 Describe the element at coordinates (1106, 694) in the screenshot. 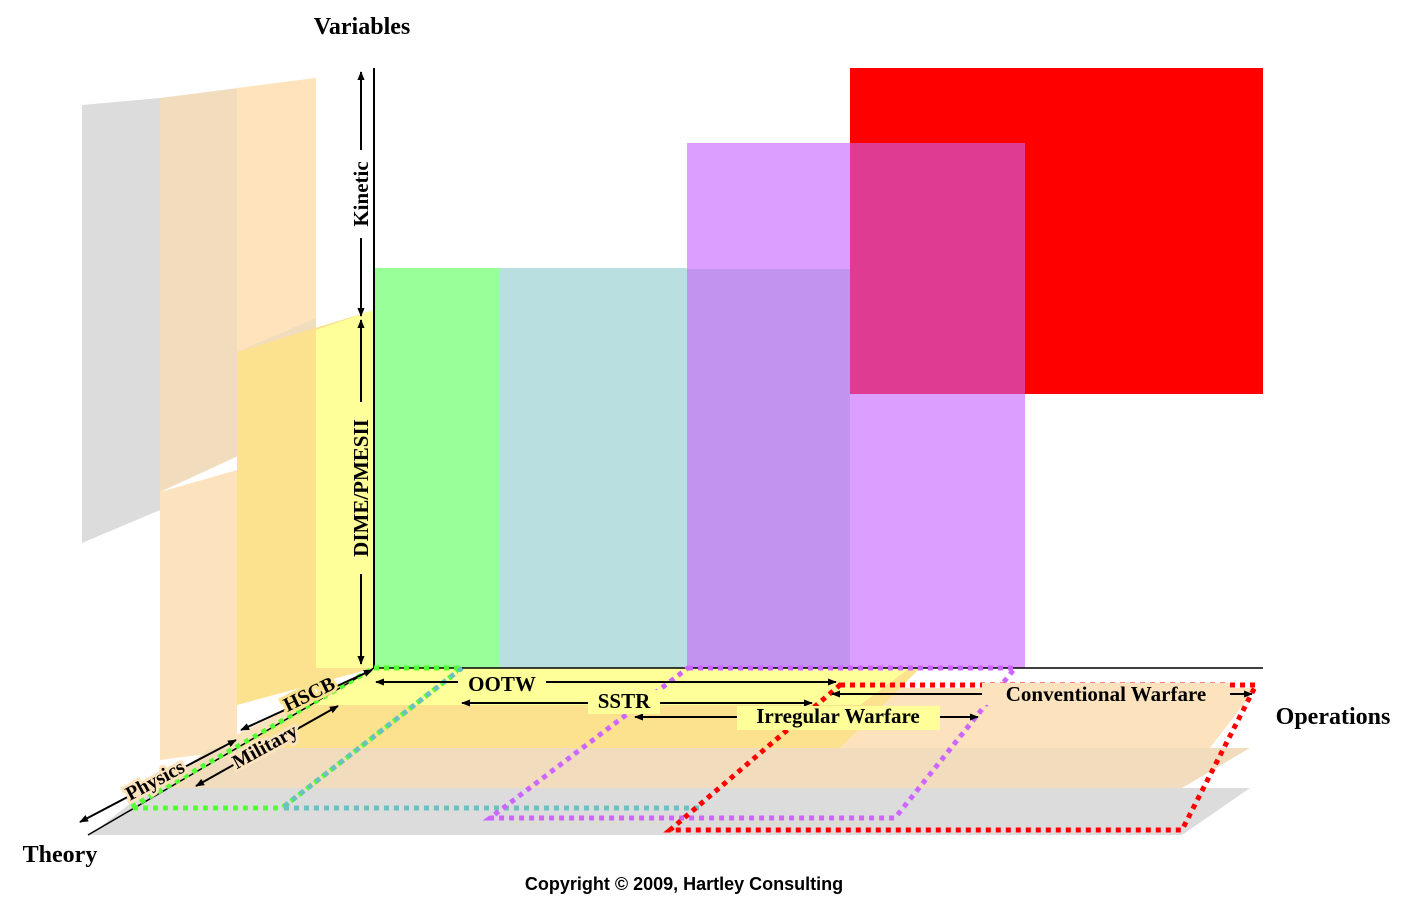

I see `conventional-warfare-label: Conventional Warfare` at that location.